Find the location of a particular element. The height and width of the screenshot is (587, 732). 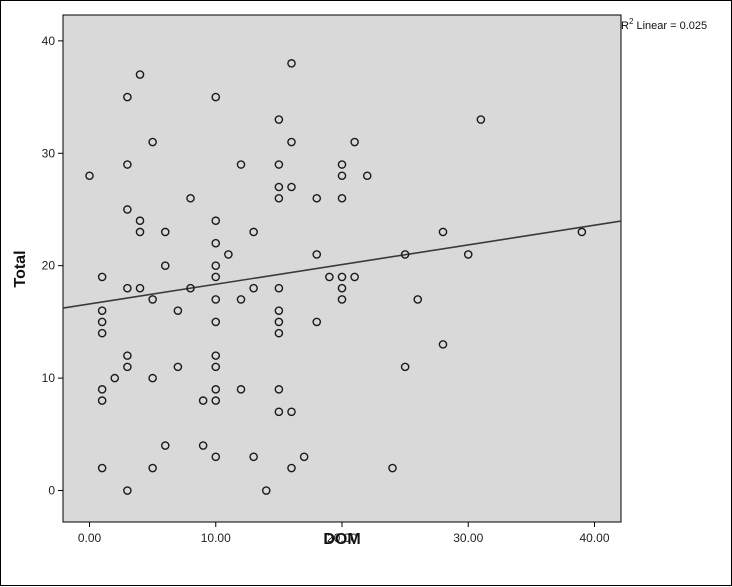

y-axis: 0 10 20 30 40 is located at coordinates (52, 266).